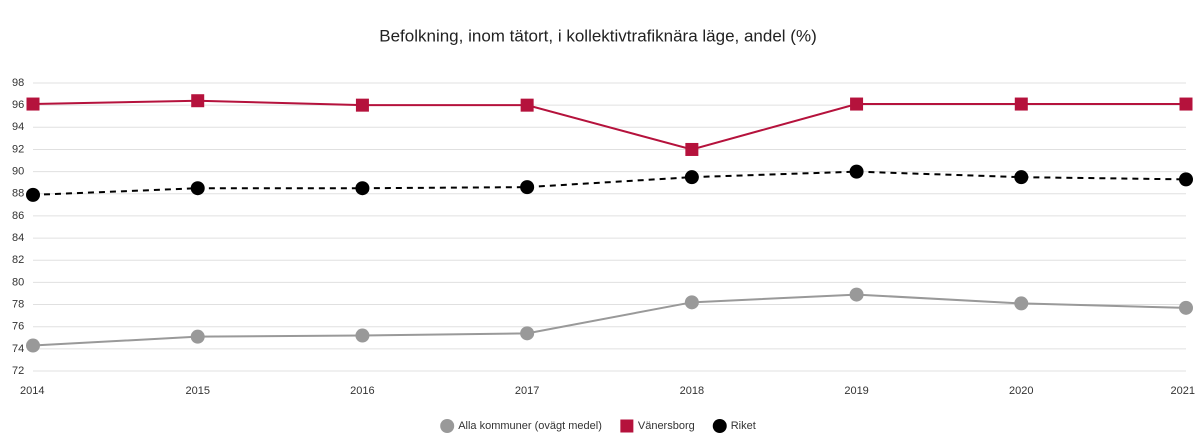 The image size is (1197, 434). What do you see at coordinates (32, 391) in the screenshot?
I see `x-tick-label: 2014` at bounding box center [32, 391].